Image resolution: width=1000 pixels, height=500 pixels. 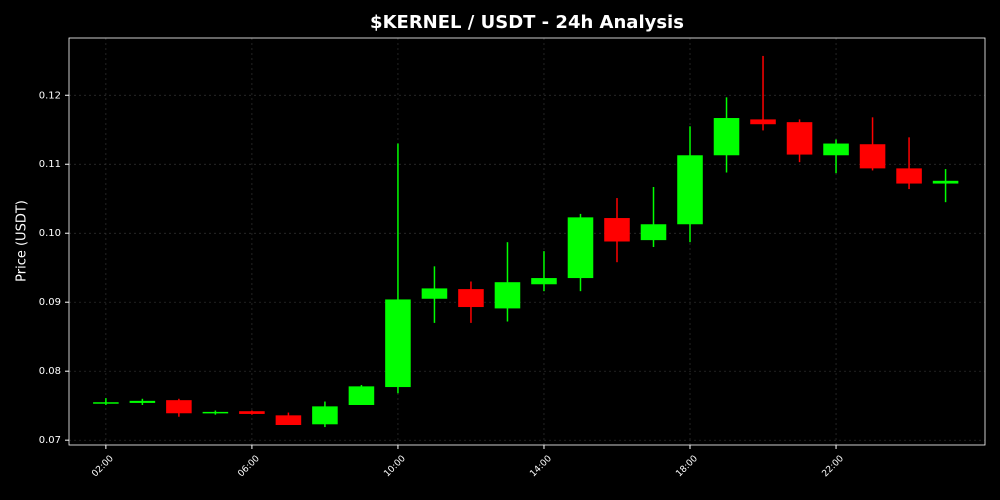 I want to click on y-tick-label: 0.12, so click(x=50, y=95).